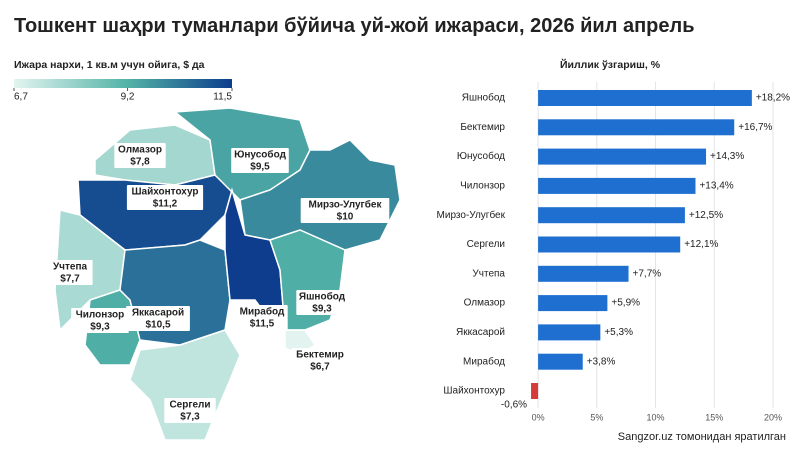  What do you see at coordinates (483, 98) in the screenshot?
I see `category-label: Яшнобод` at bounding box center [483, 98].